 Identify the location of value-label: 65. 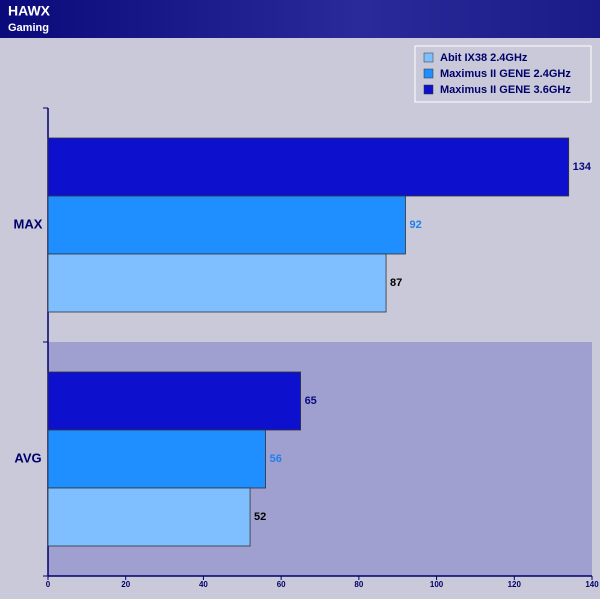
(311, 401).